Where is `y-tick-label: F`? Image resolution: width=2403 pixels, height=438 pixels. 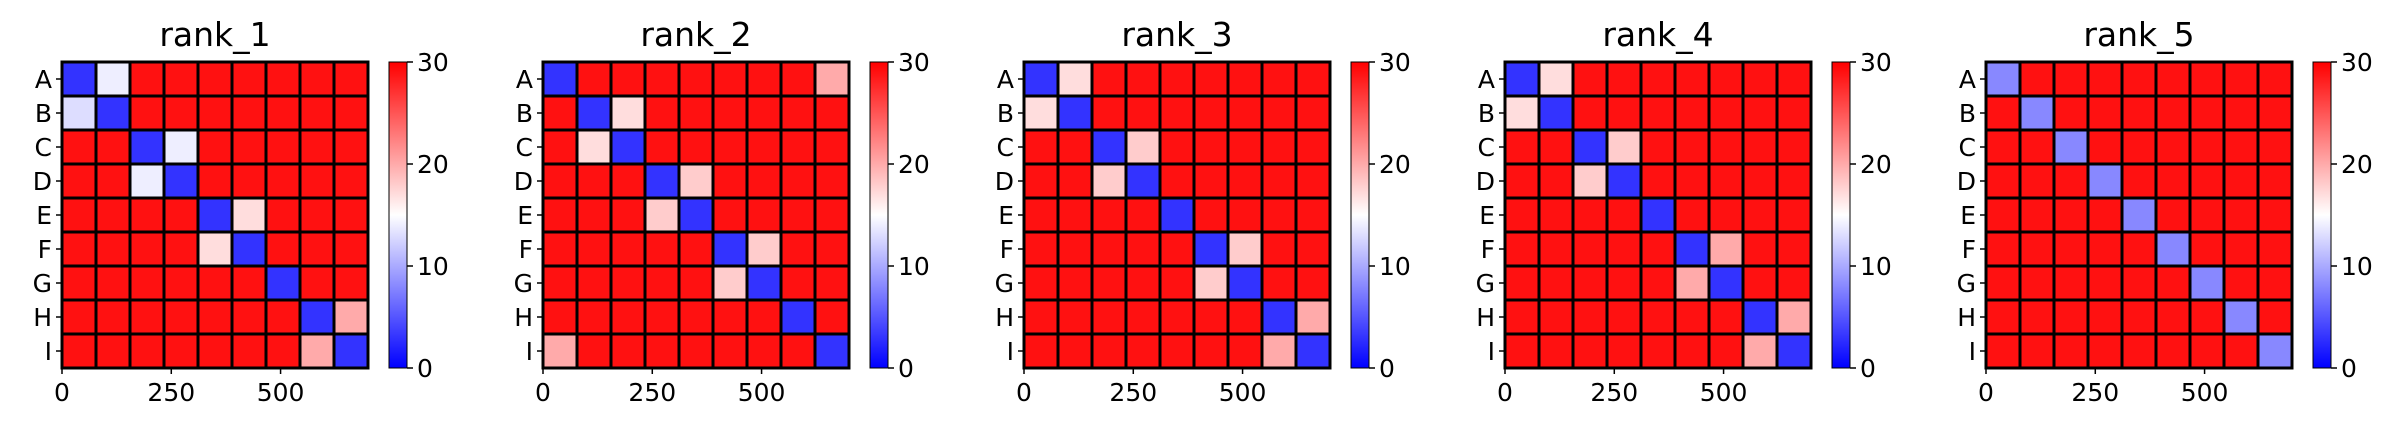
y-tick-label: F is located at coordinates (1488, 249).